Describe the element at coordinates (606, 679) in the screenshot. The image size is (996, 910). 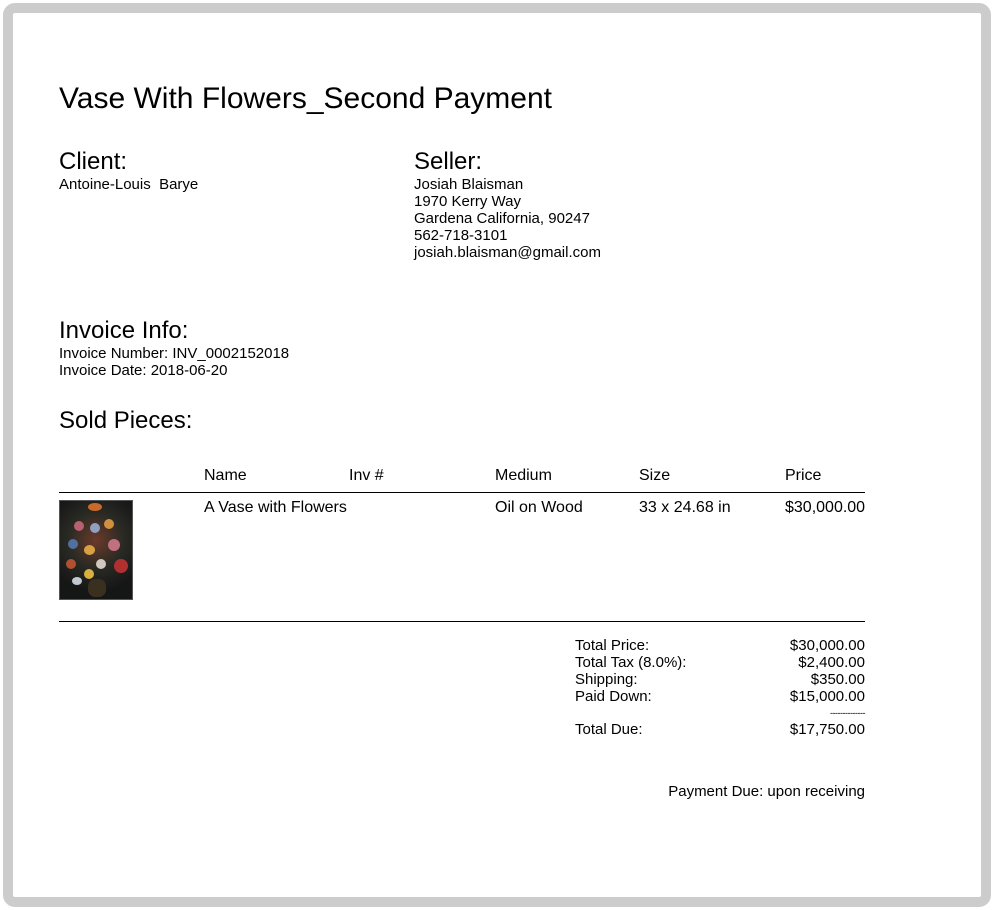
I see `shipping-label: Shipping:` at that location.